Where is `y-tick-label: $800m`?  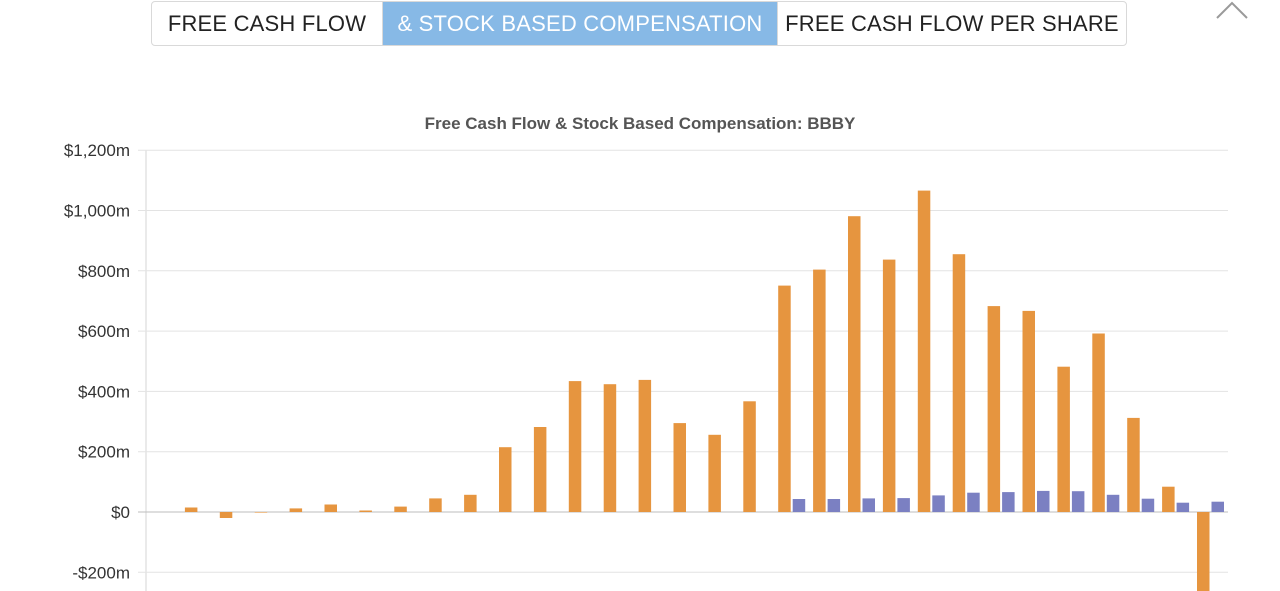
y-tick-label: $800m is located at coordinates (104, 271).